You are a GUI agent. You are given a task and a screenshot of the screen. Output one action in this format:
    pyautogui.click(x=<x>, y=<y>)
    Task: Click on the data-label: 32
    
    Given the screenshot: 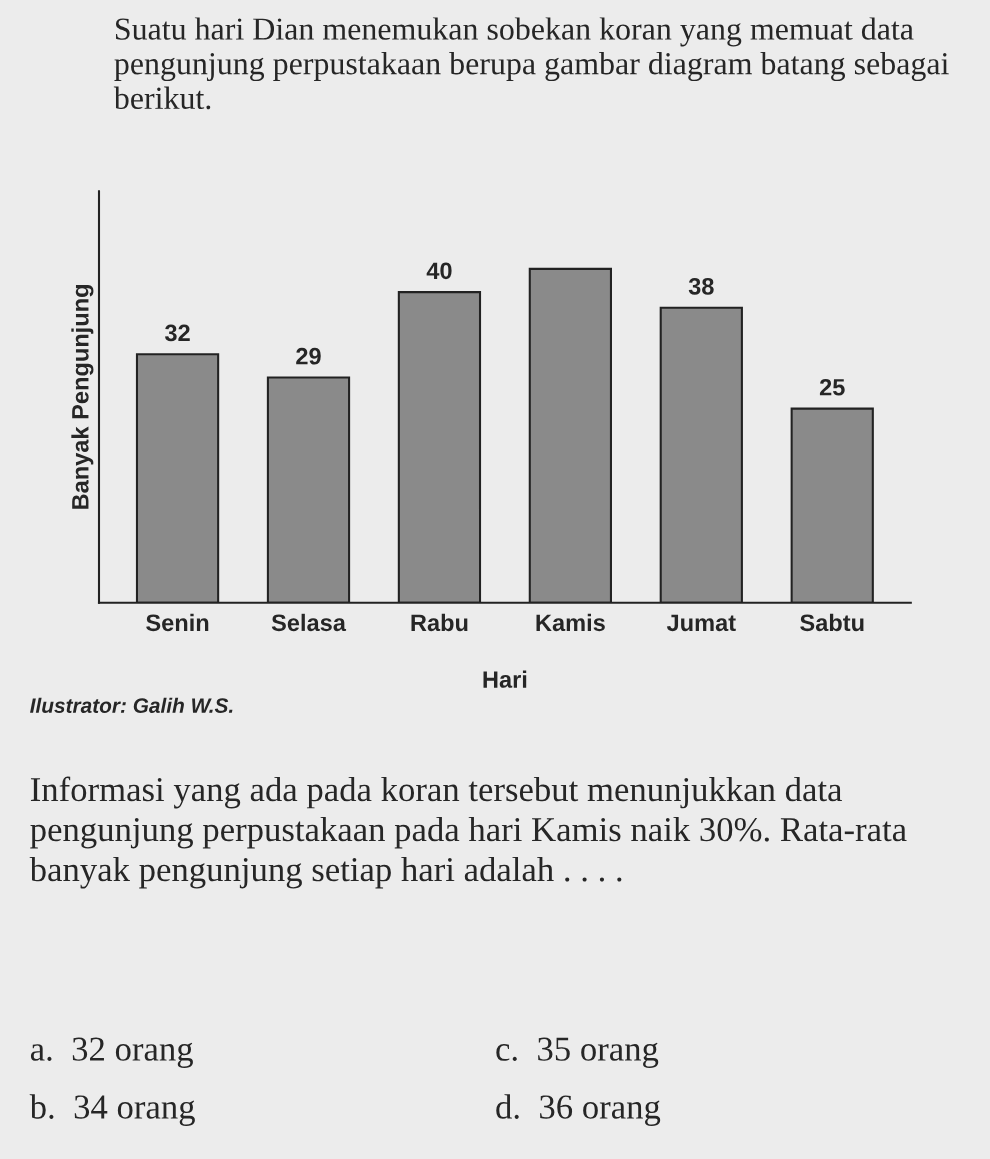 What is the action you would take?
    pyautogui.click(x=177, y=333)
    